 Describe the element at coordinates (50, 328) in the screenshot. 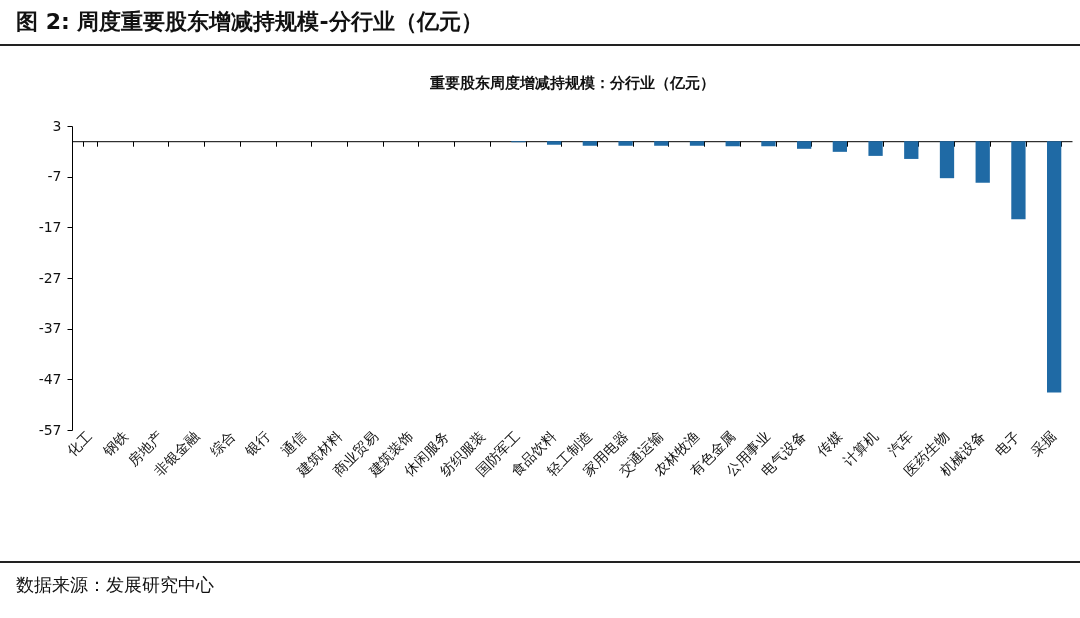

I see `y-tick-label: -37` at that location.